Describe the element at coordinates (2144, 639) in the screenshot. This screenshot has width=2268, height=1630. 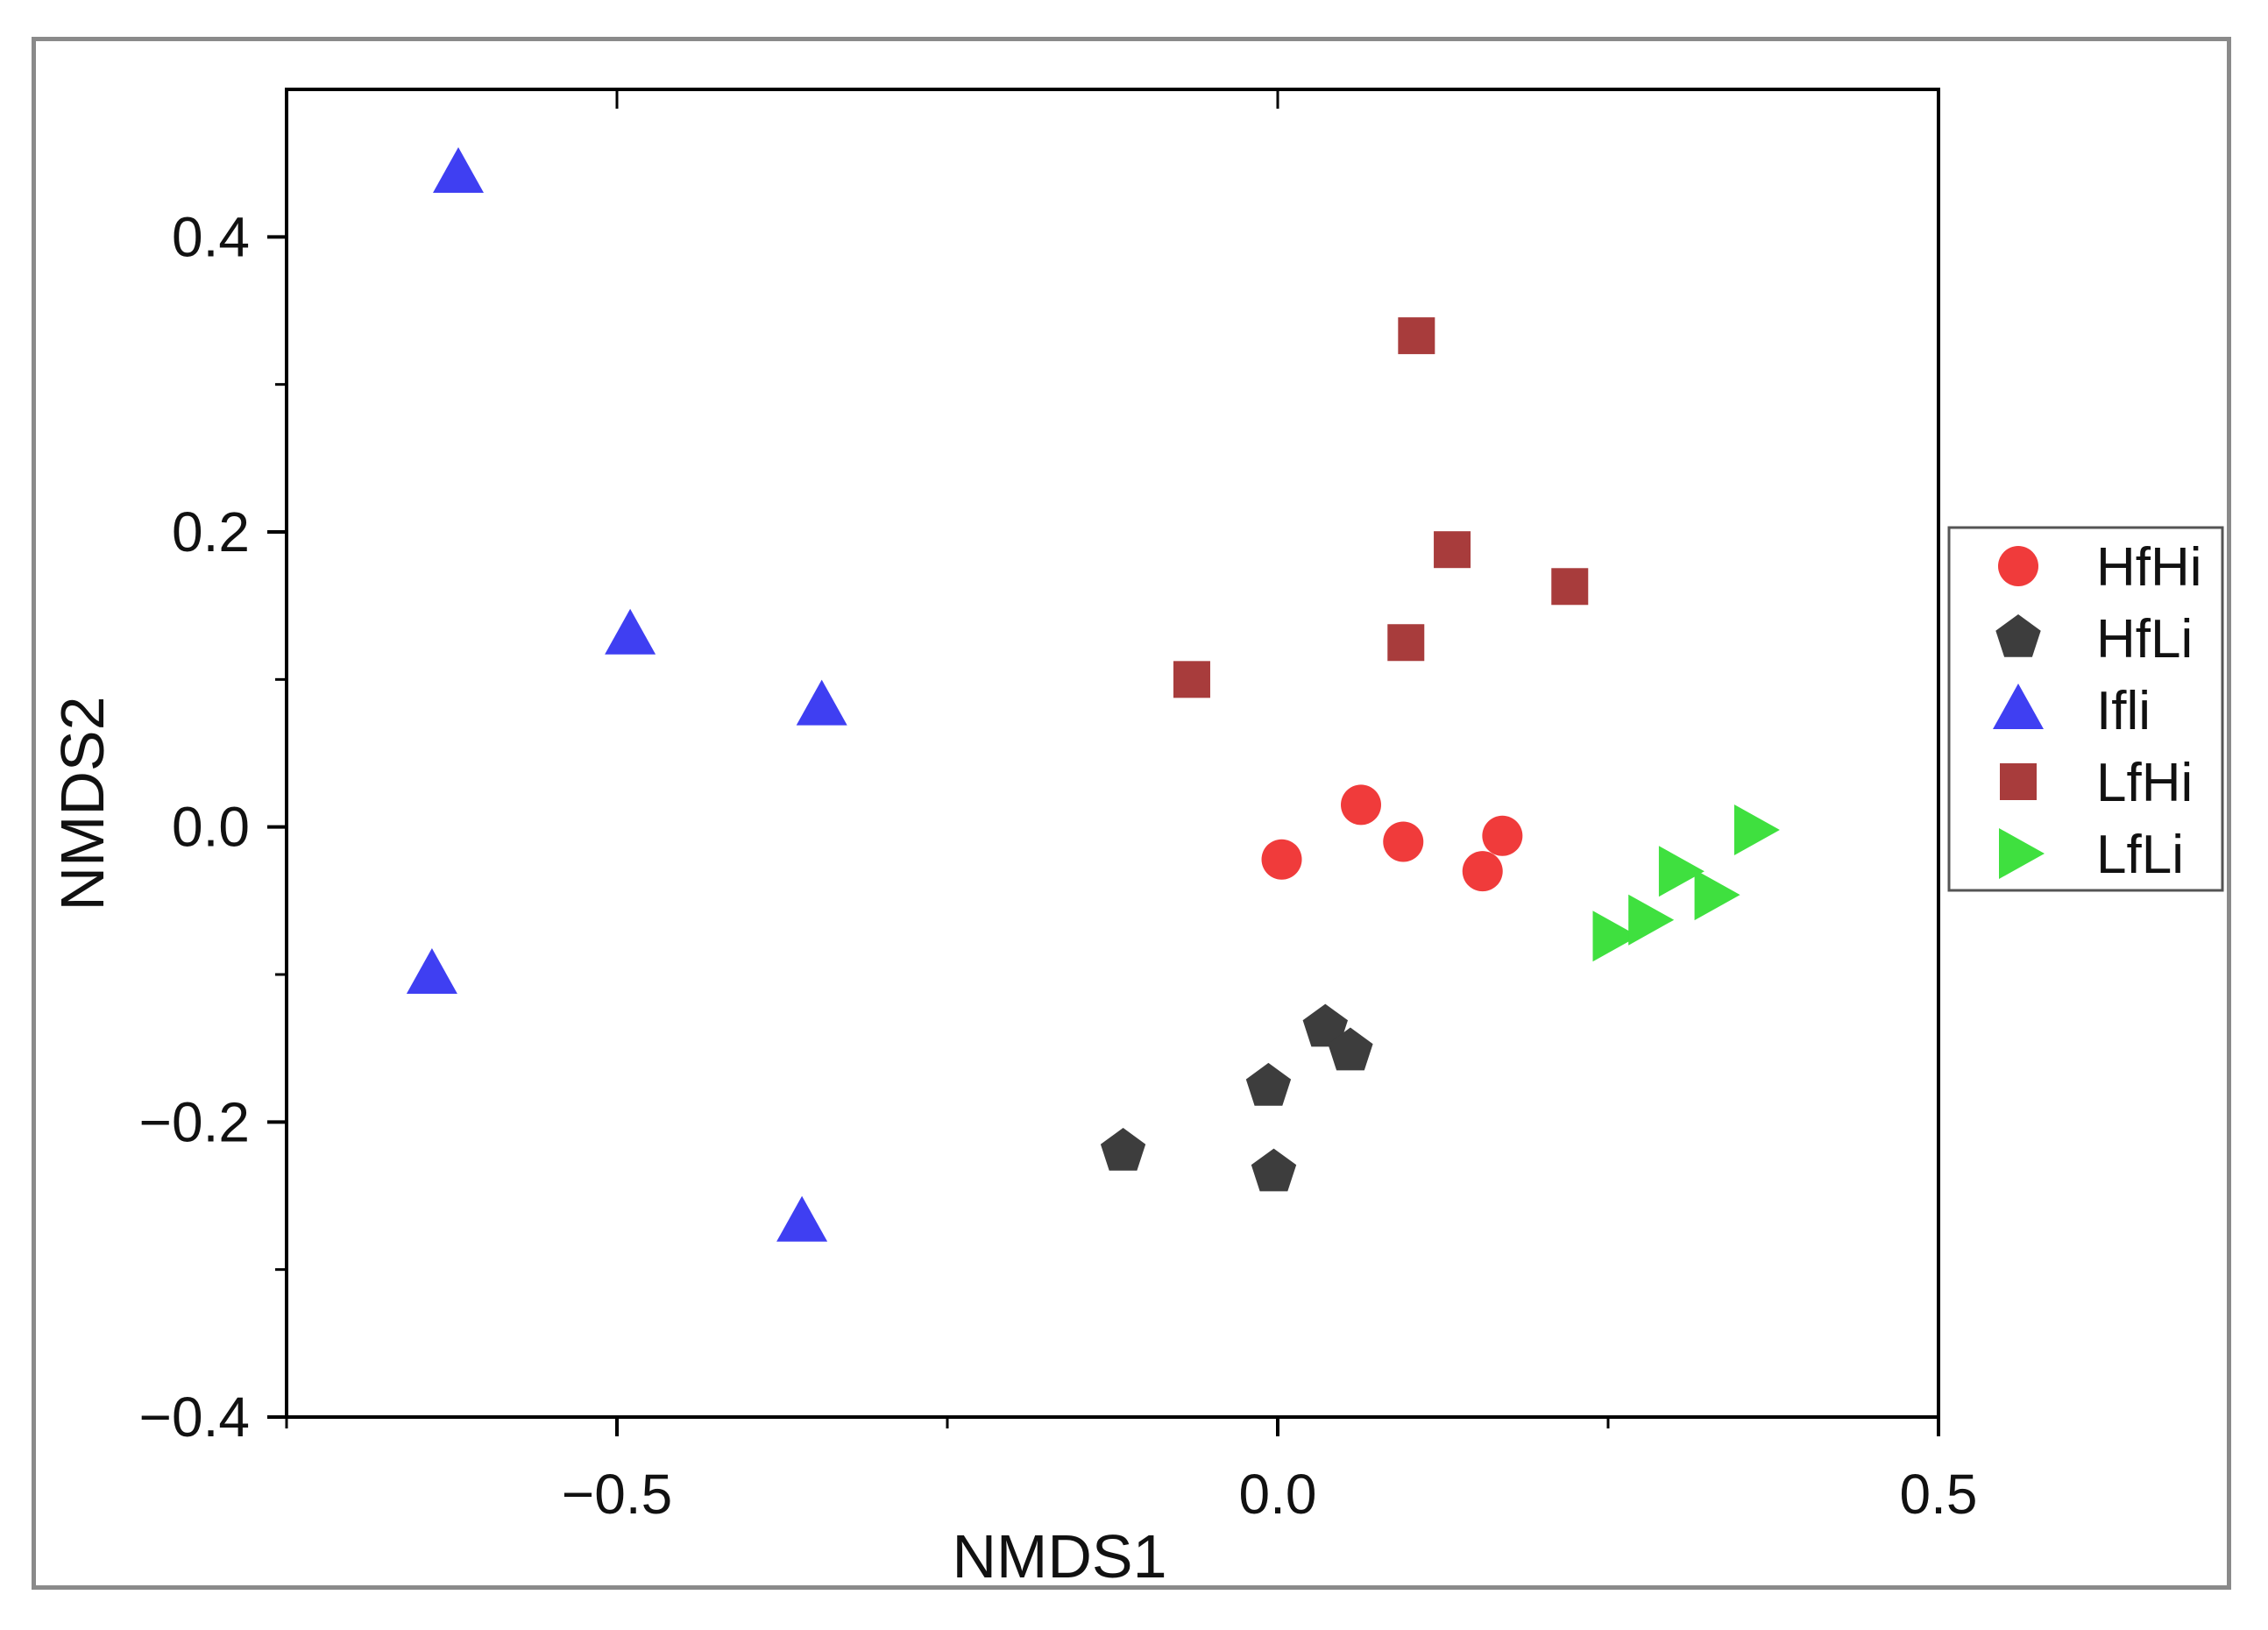
I see `legend-label: HfLi` at that location.